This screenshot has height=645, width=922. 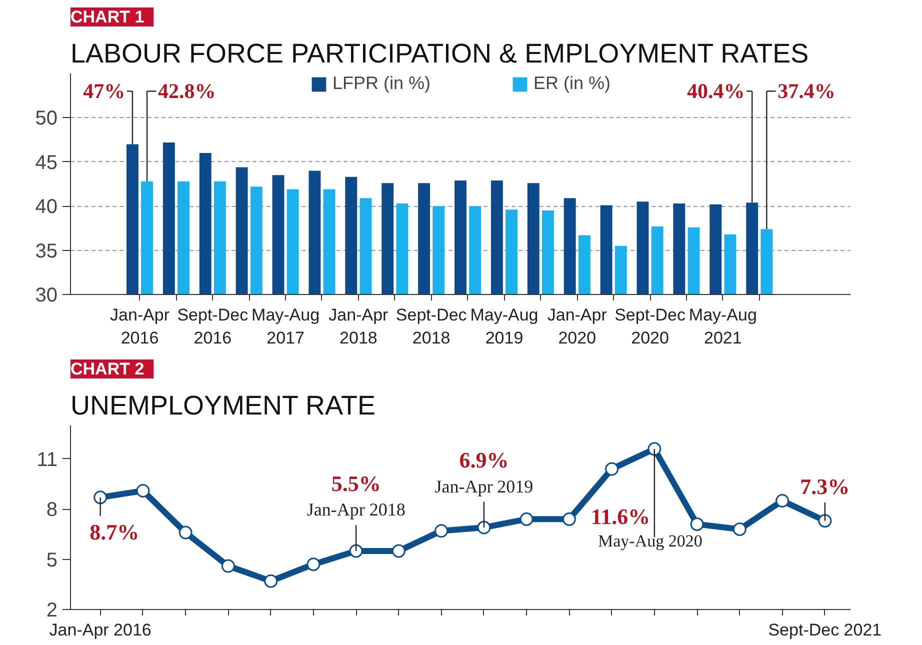 What do you see at coordinates (286, 327) in the screenshot?
I see `x-tick-label: May-Aug 2017` at bounding box center [286, 327].